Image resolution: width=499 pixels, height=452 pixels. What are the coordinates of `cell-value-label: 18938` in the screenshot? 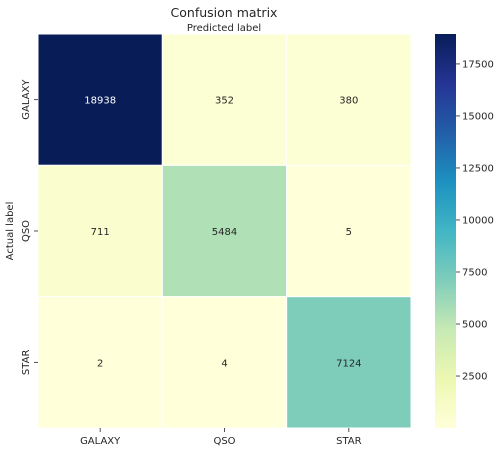 It's located at (100, 101).